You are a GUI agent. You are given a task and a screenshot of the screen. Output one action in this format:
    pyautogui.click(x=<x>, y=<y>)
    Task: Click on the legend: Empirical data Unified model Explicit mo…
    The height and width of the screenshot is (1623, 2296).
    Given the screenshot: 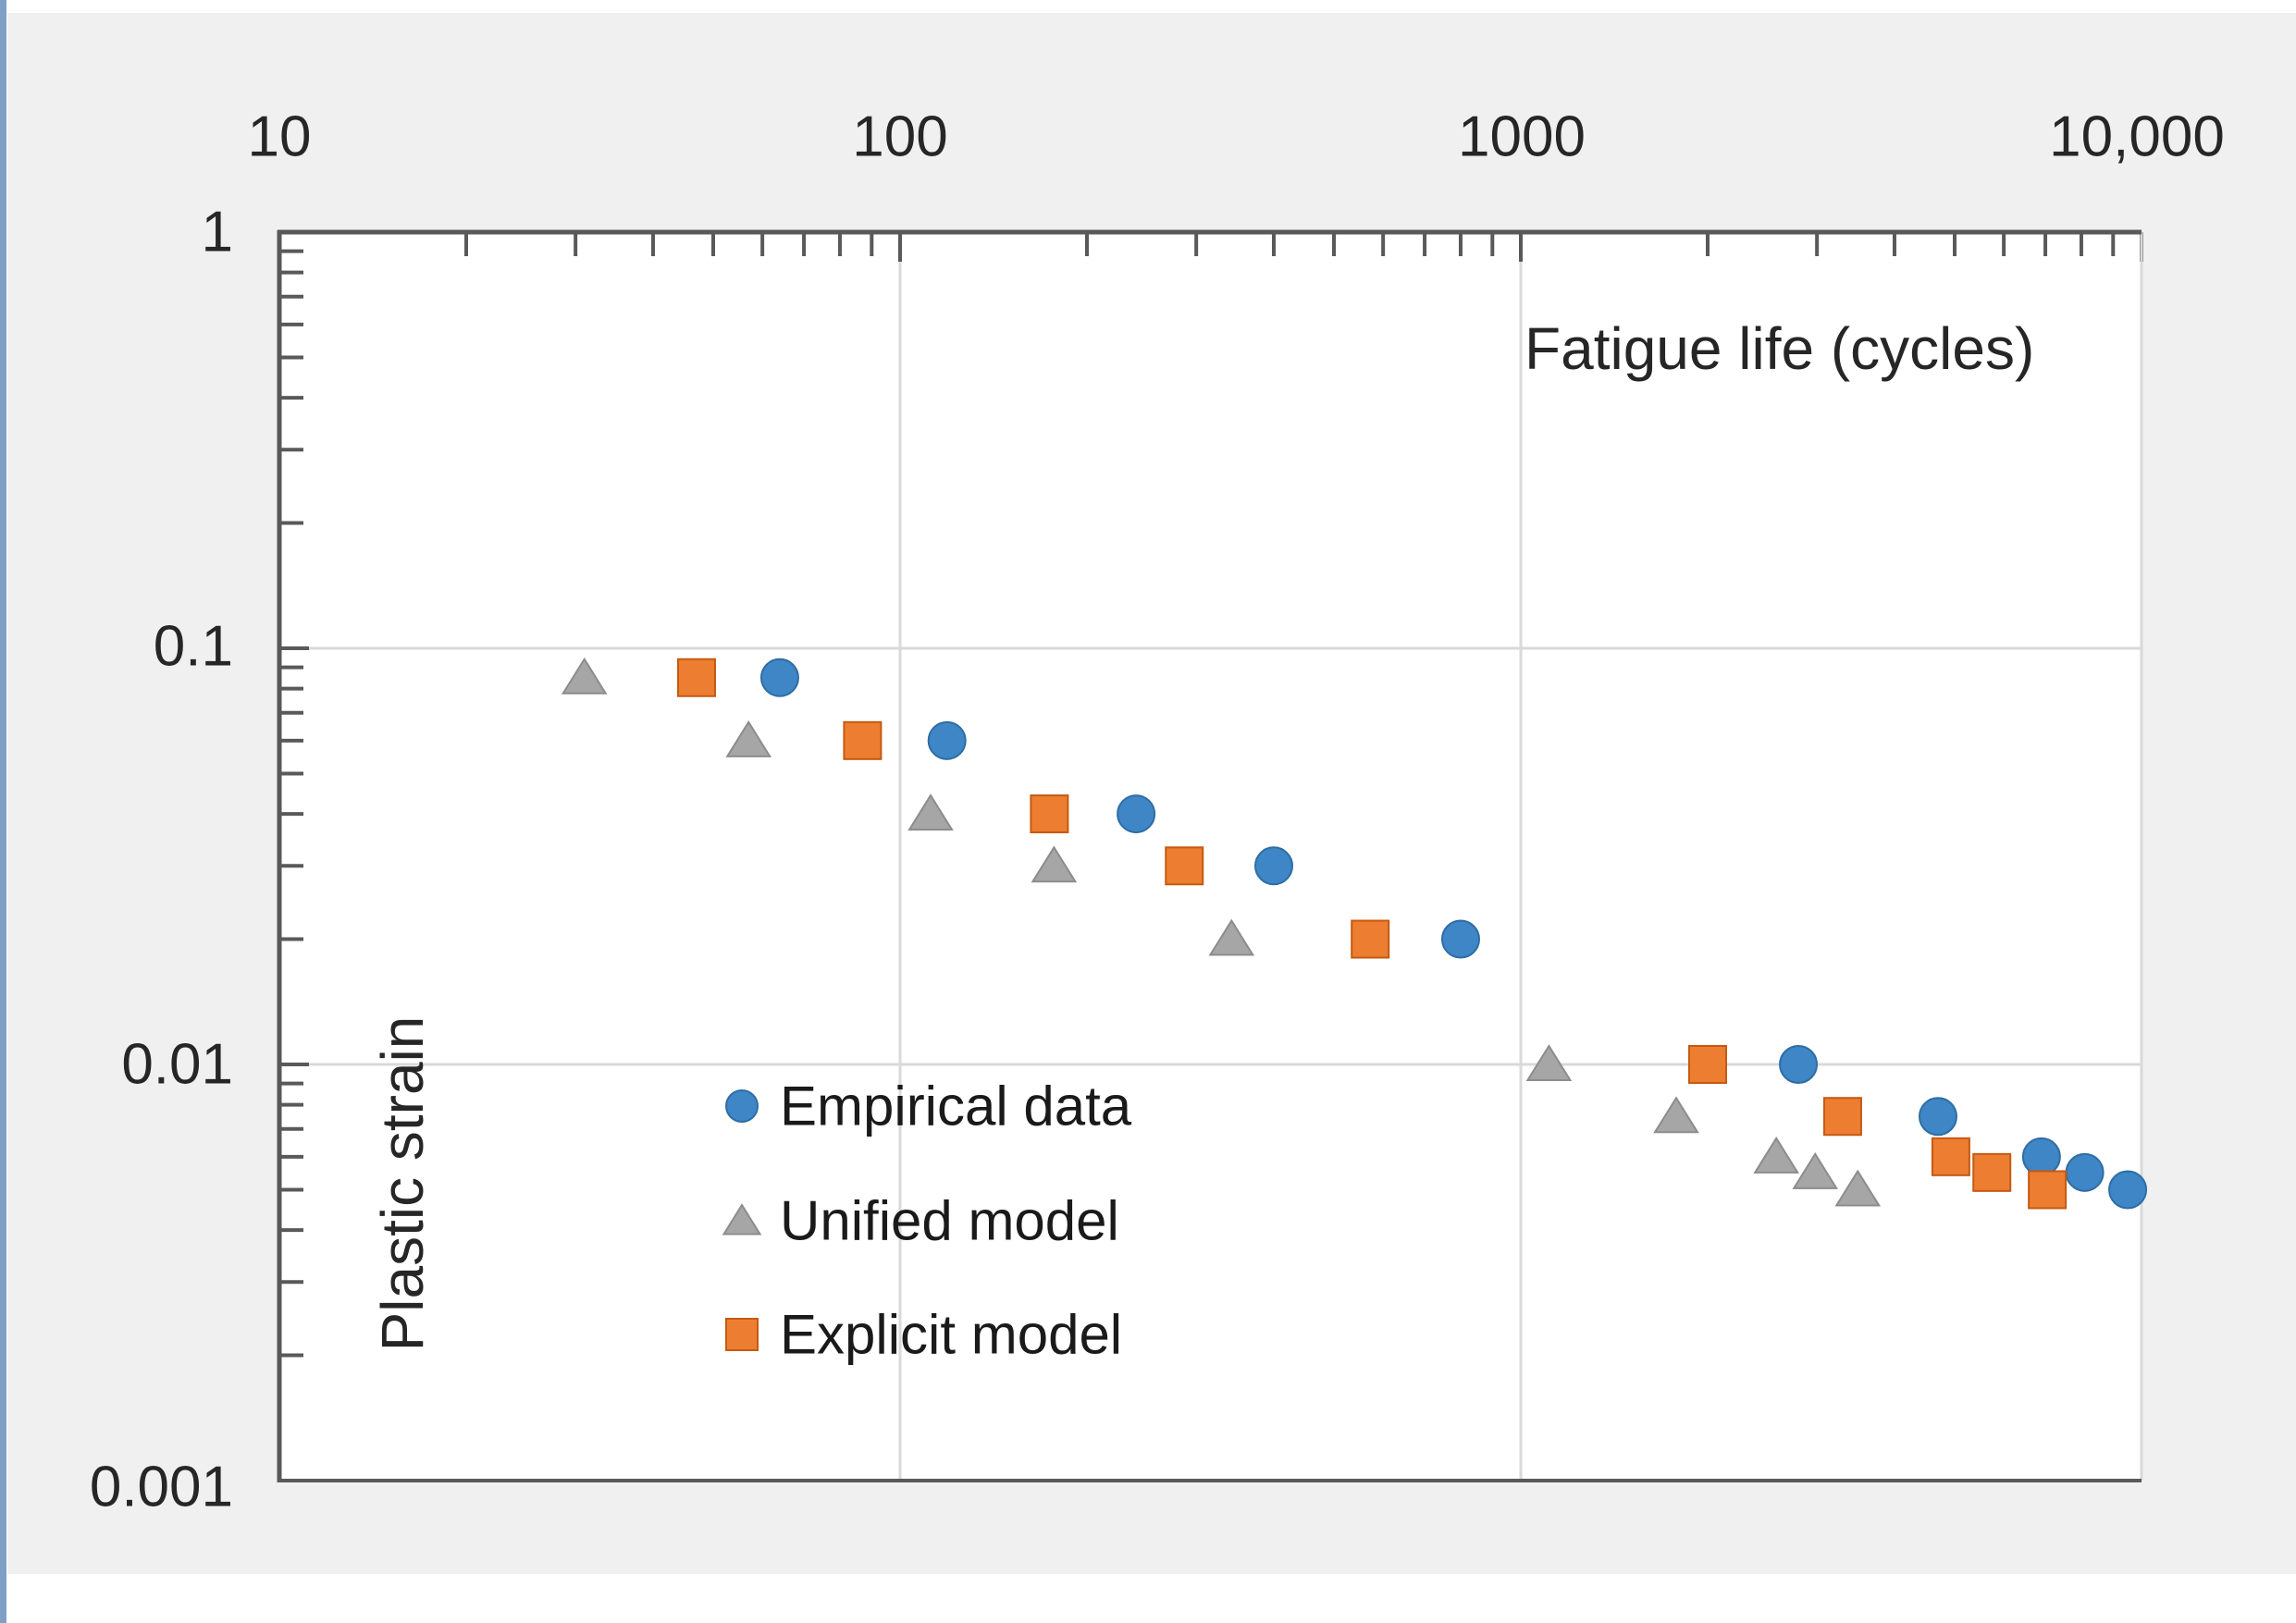 What is the action you would take?
    pyautogui.click(x=927, y=1221)
    